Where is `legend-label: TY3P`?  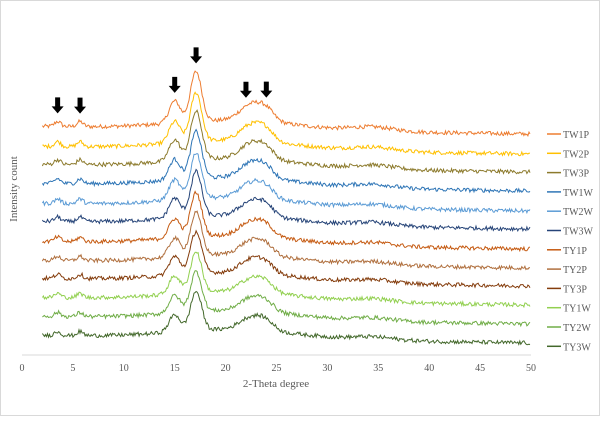 legend-label: TY3P is located at coordinates (575, 289).